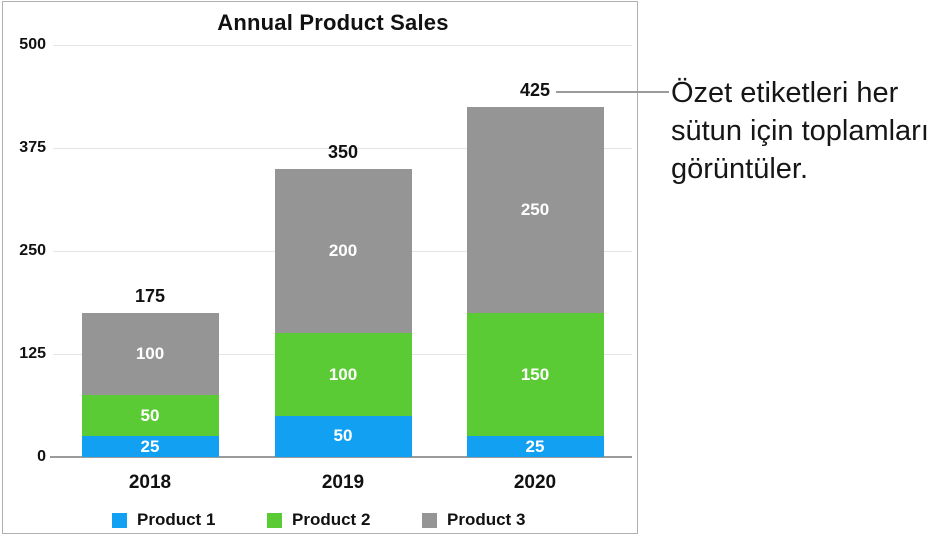  I want to click on y-axis-tick-label: 375, so click(32, 147).